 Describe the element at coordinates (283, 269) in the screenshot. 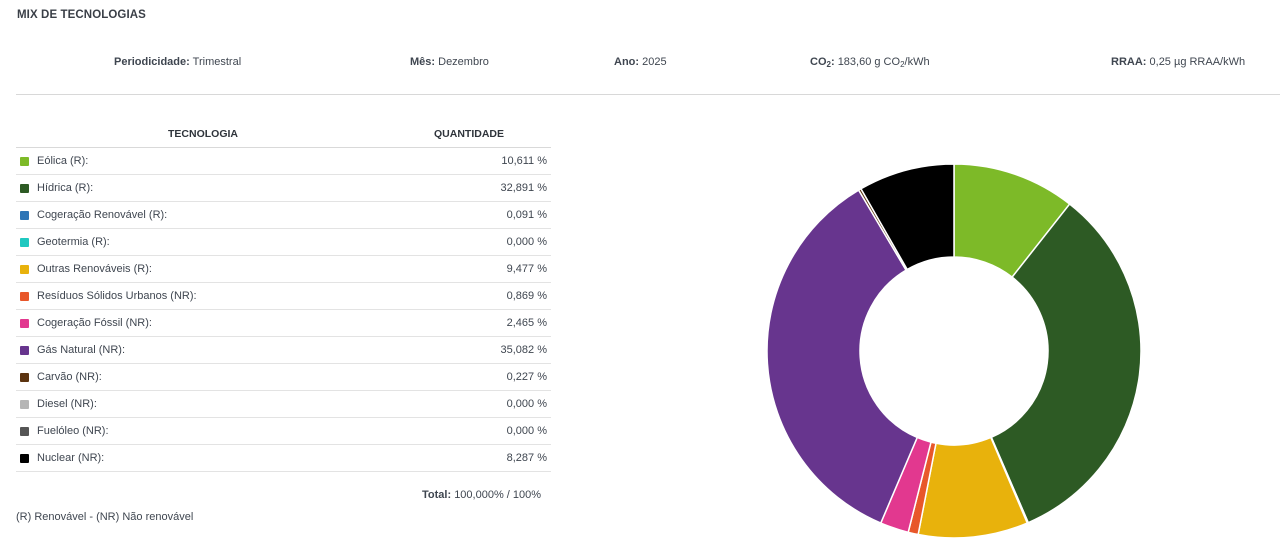

I see `table-row: Outras Renováveis (R): 9,477 %` at that location.